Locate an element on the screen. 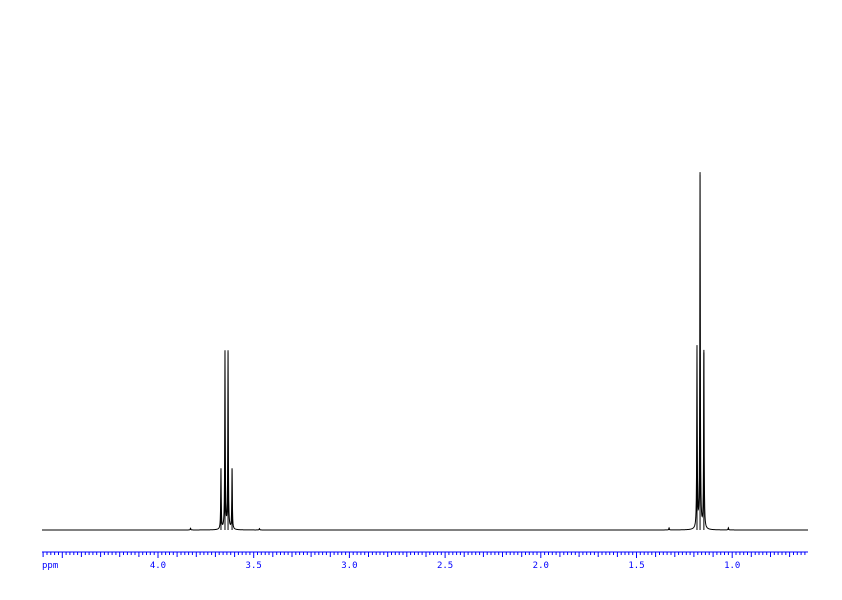 Image resolution: width=842 pixels, height=600 pixels. x-tick-label: 1.0 is located at coordinates (732, 566).